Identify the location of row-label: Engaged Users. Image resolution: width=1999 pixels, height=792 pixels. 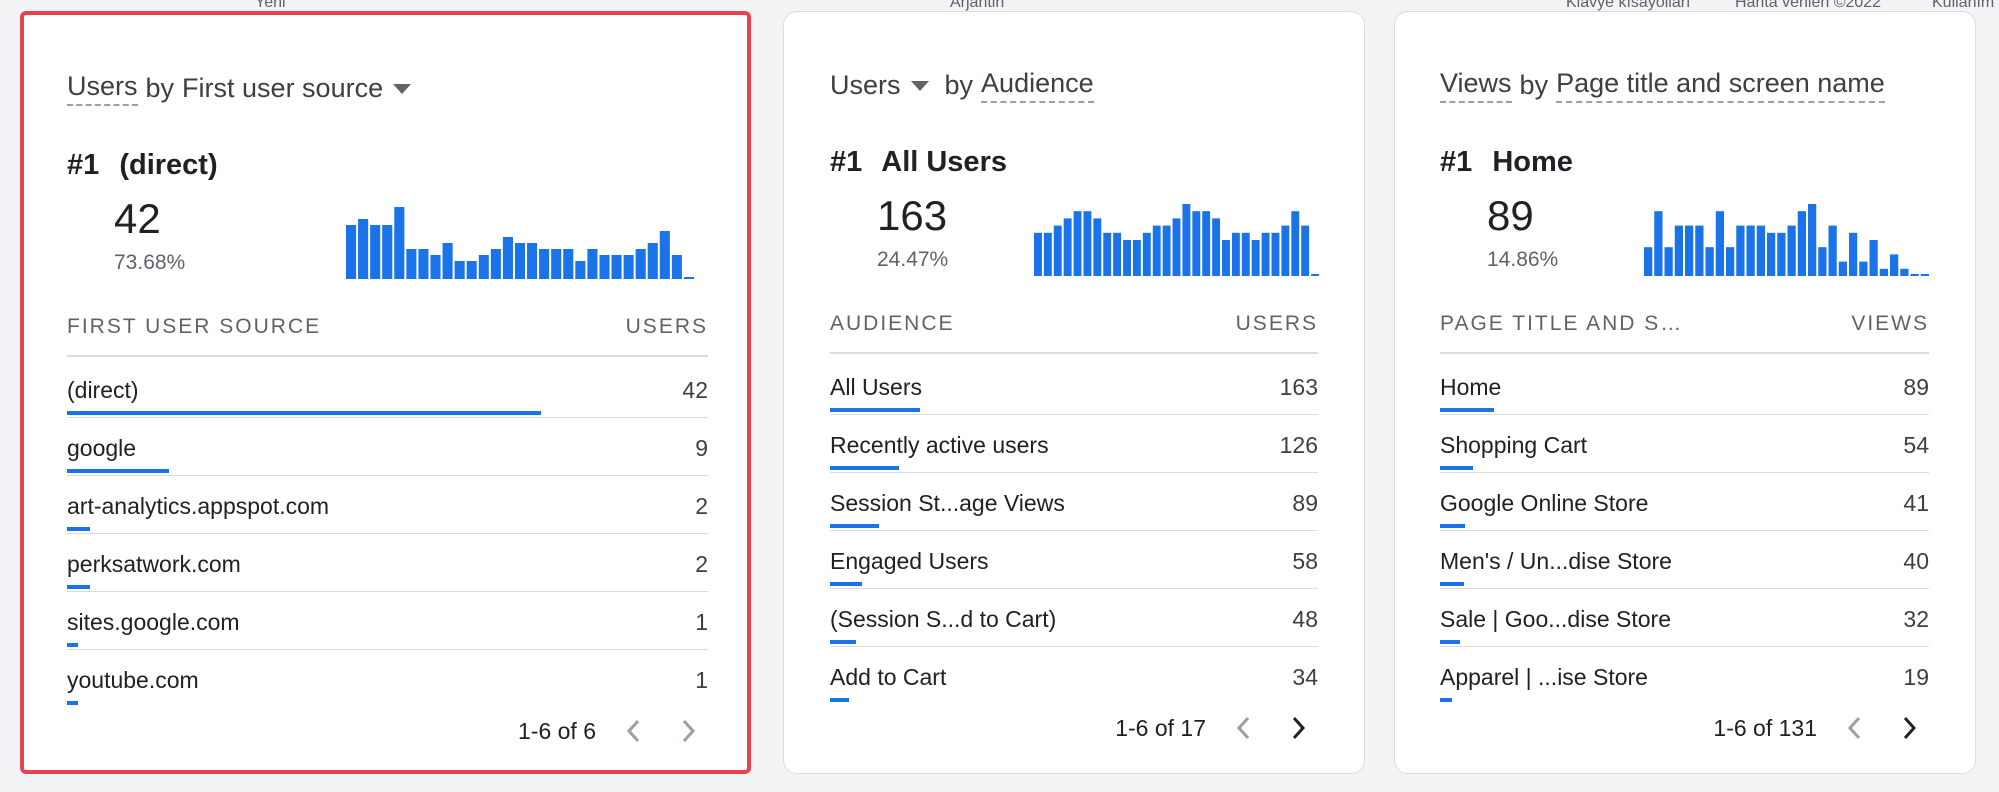
(909, 561).